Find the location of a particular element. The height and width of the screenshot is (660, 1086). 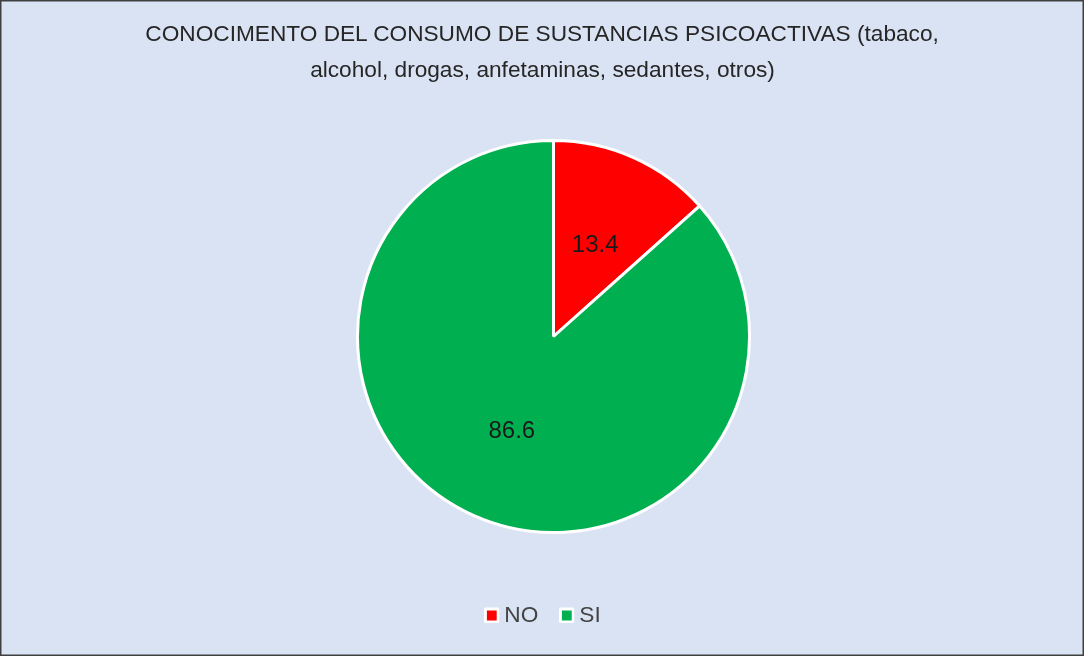

legend-label: SI is located at coordinates (590, 614).